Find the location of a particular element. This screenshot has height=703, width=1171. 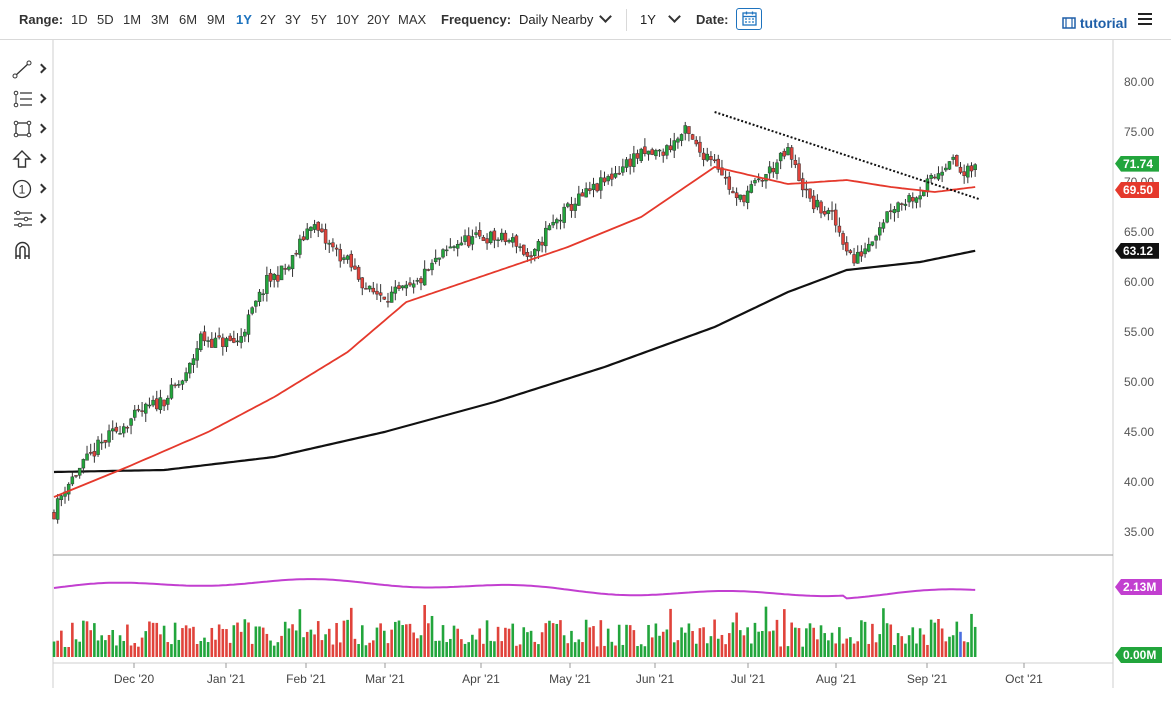

magnet-icon is located at coordinates (22, 250).